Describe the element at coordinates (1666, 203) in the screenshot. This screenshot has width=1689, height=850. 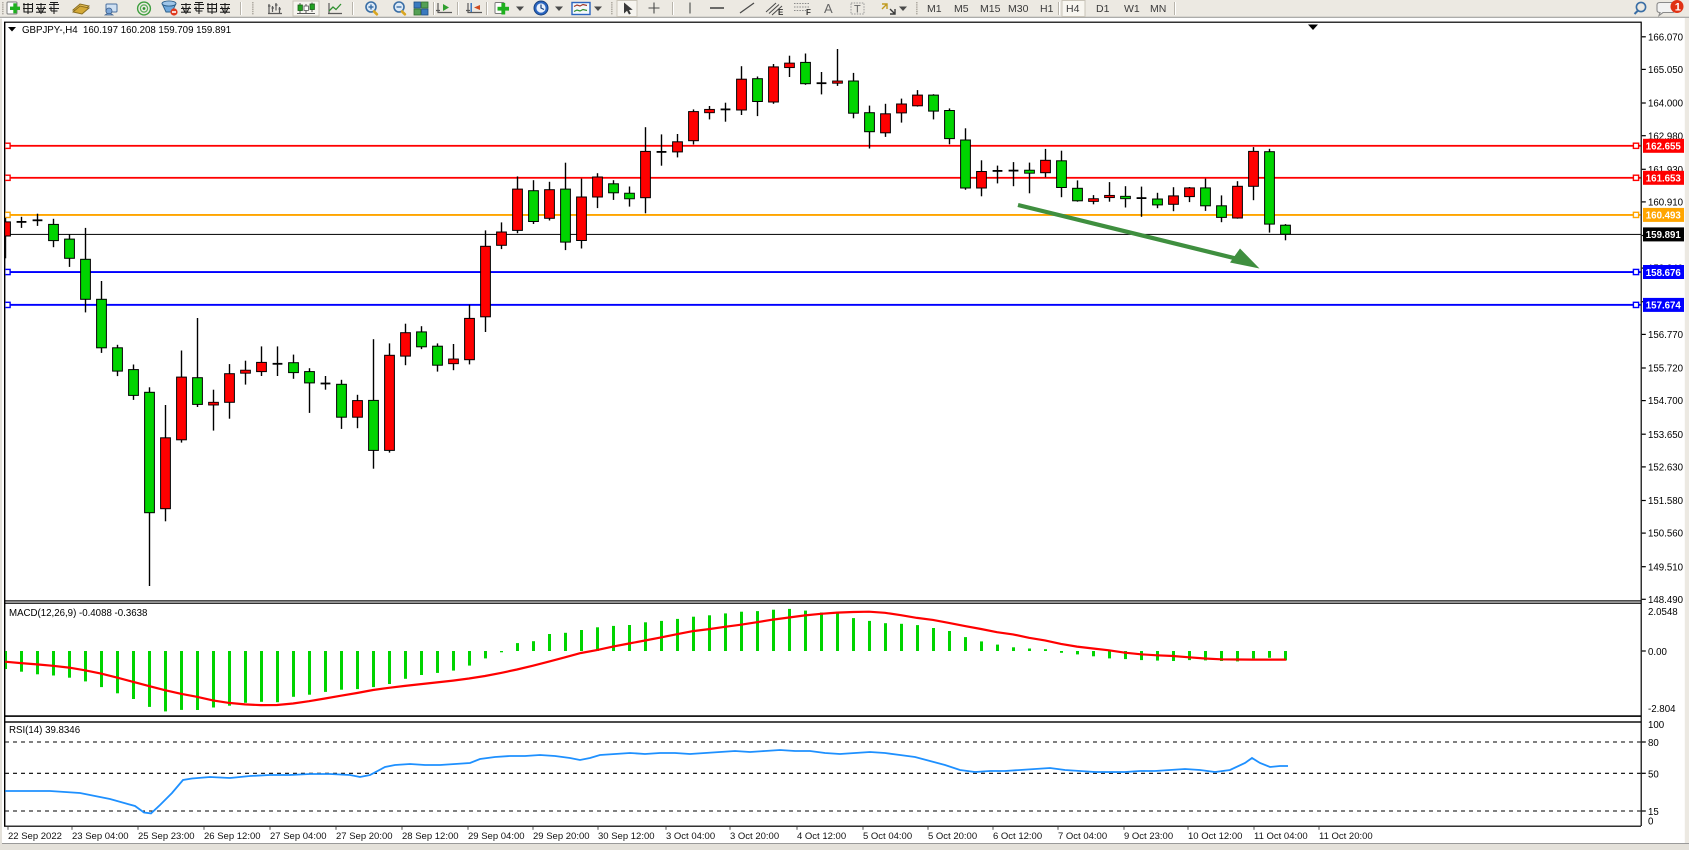
I see `svg-text: 160.910` at that location.